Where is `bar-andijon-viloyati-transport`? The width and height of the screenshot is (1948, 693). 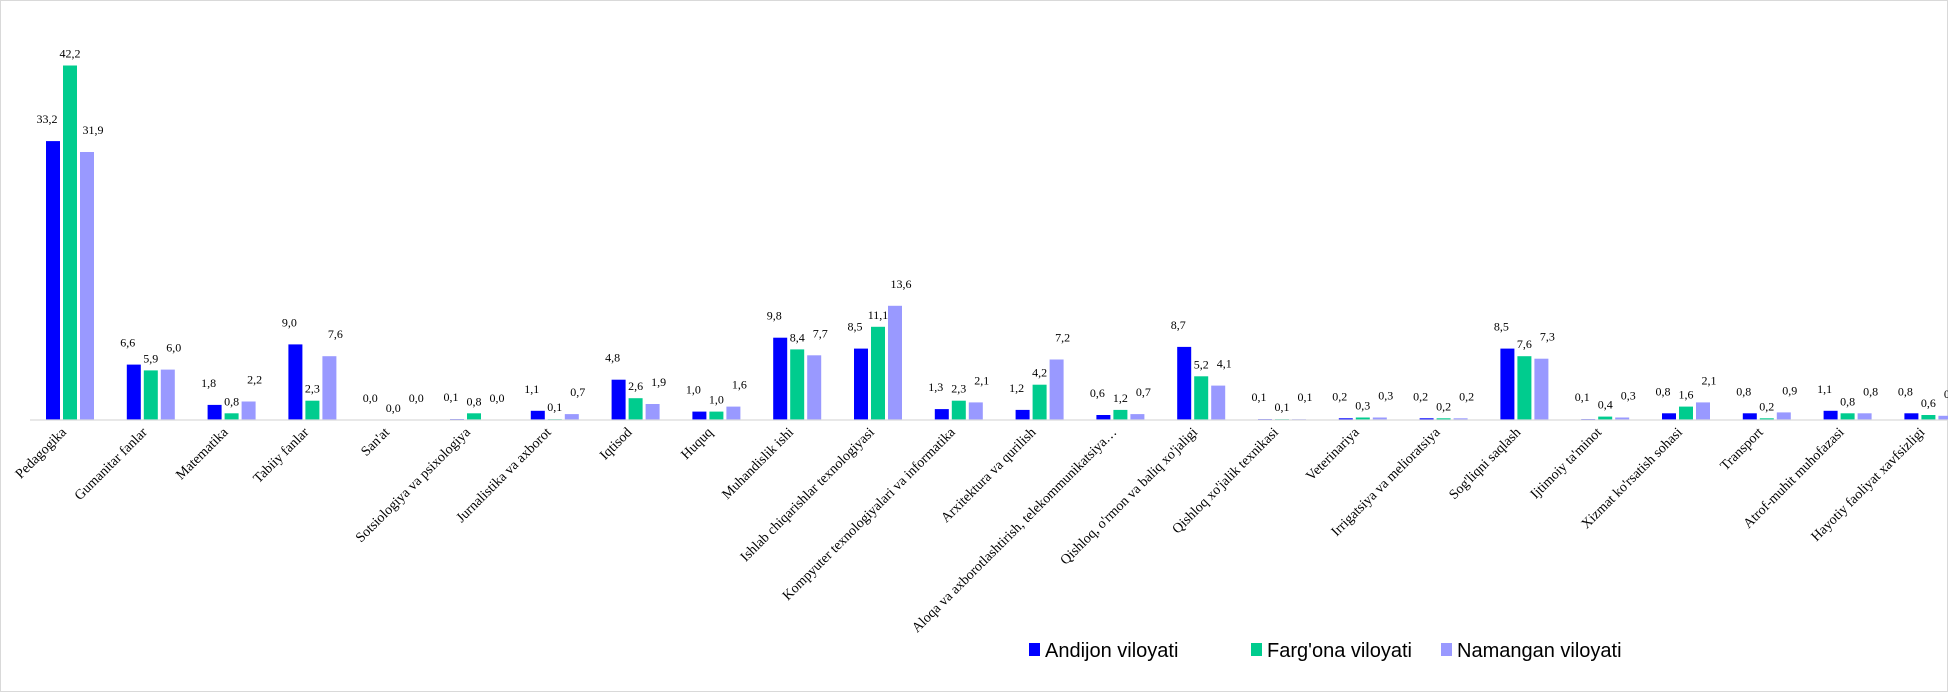 bar-andijon-viloyati-transport is located at coordinates (1750, 416).